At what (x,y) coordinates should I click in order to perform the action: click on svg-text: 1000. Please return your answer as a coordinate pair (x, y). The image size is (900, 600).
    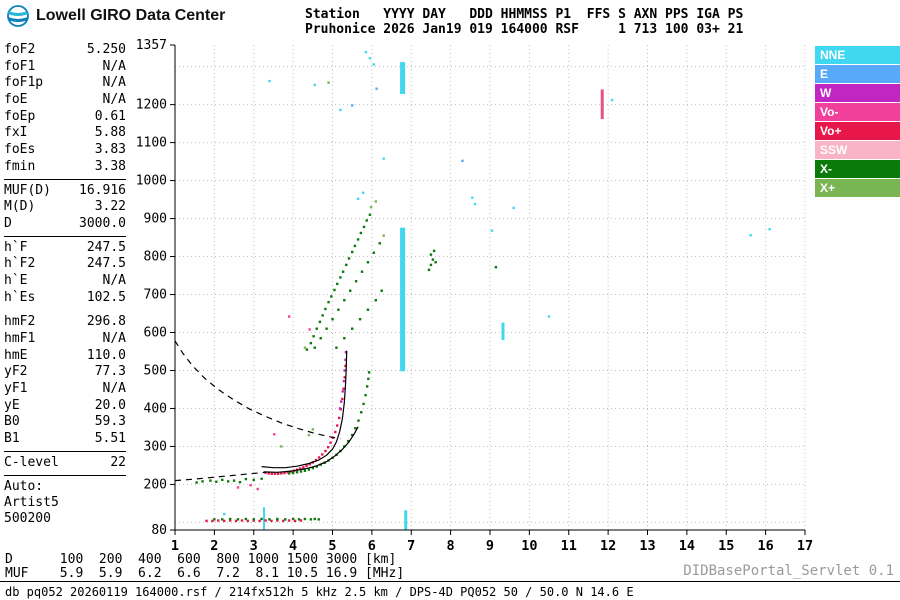
    Looking at the image, I should click on (151, 181).